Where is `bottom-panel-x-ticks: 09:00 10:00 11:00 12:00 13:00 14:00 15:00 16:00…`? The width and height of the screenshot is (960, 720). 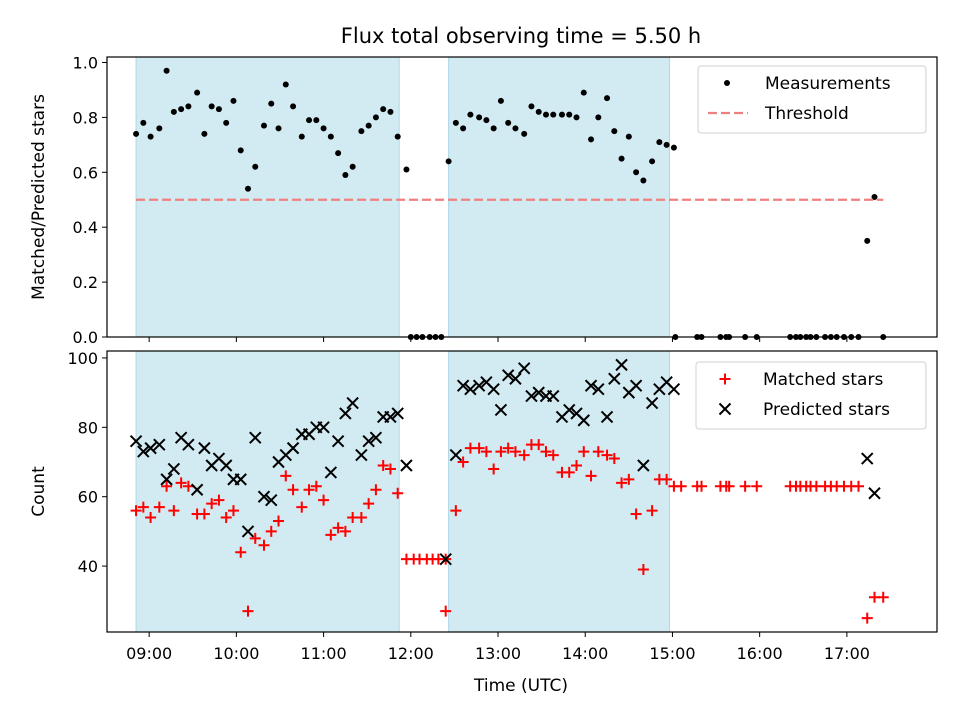 bottom-panel-x-ticks: 09:00 10:00 11:00 12:00 13:00 14:00 15:00 16:00… is located at coordinates (498, 647).